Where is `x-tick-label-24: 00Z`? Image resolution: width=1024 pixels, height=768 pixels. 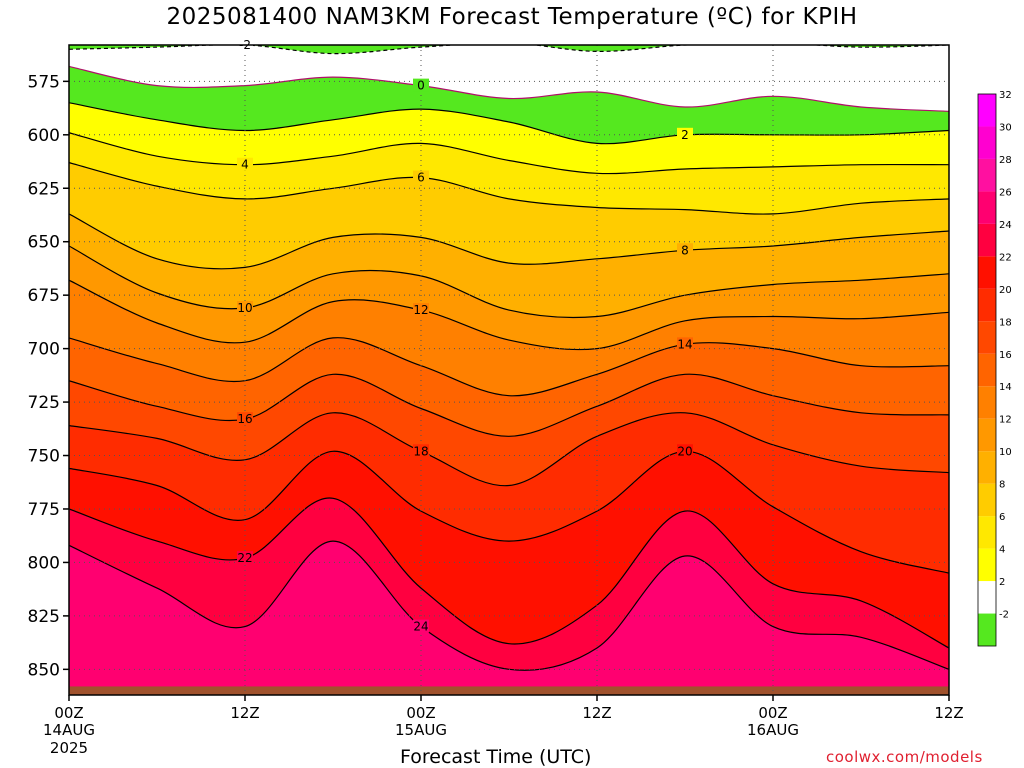
x-tick-label-24: 00Z is located at coordinates (420, 713).